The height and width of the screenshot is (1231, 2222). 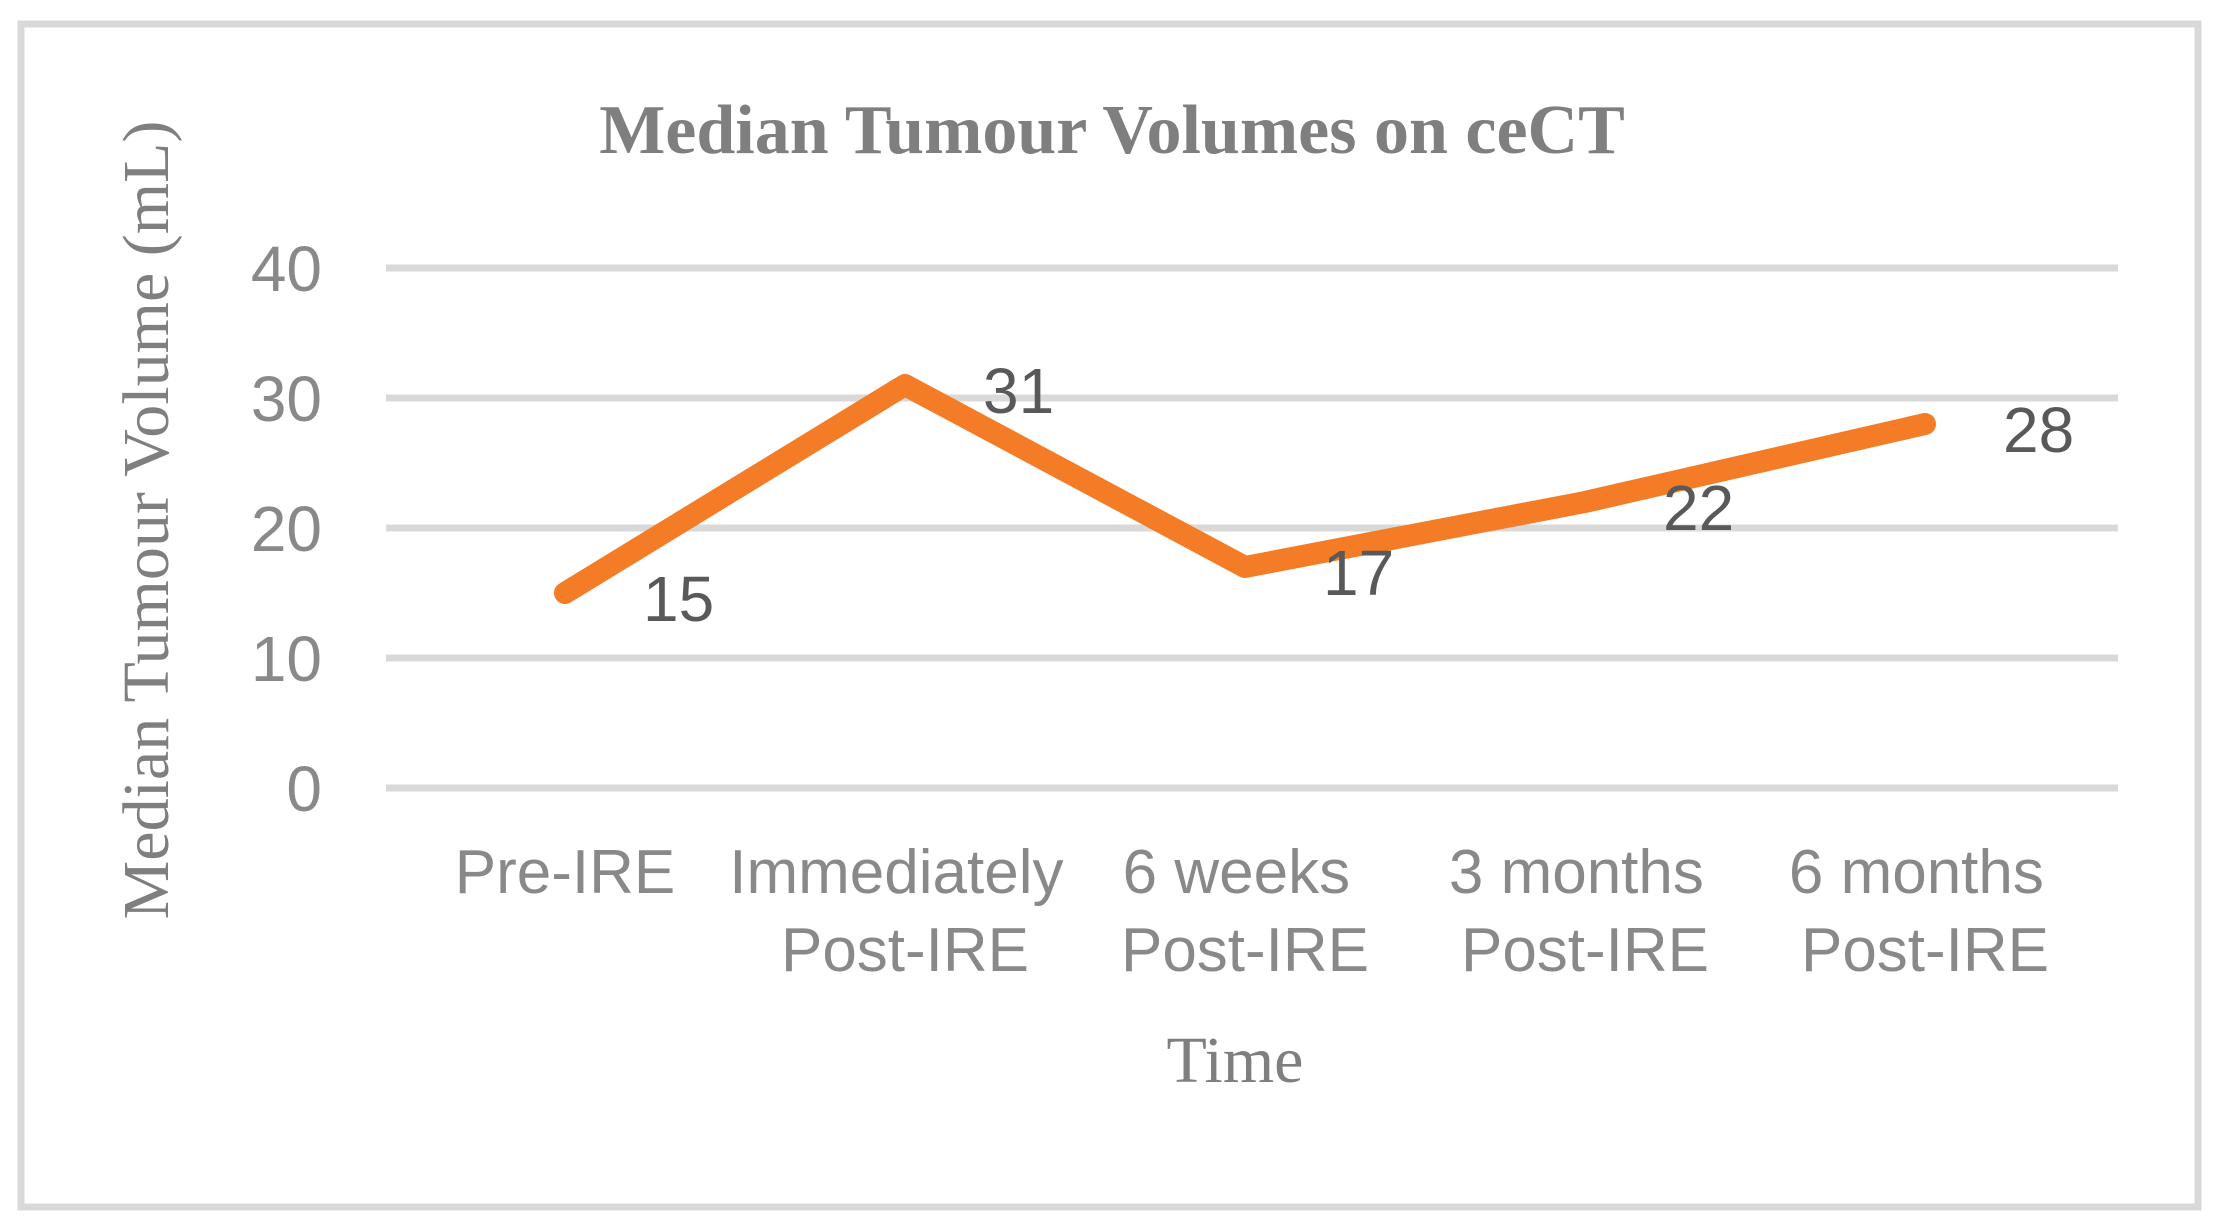 I want to click on y-axis-title: Median Tumour Volume (mL), so click(x=146, y=520).